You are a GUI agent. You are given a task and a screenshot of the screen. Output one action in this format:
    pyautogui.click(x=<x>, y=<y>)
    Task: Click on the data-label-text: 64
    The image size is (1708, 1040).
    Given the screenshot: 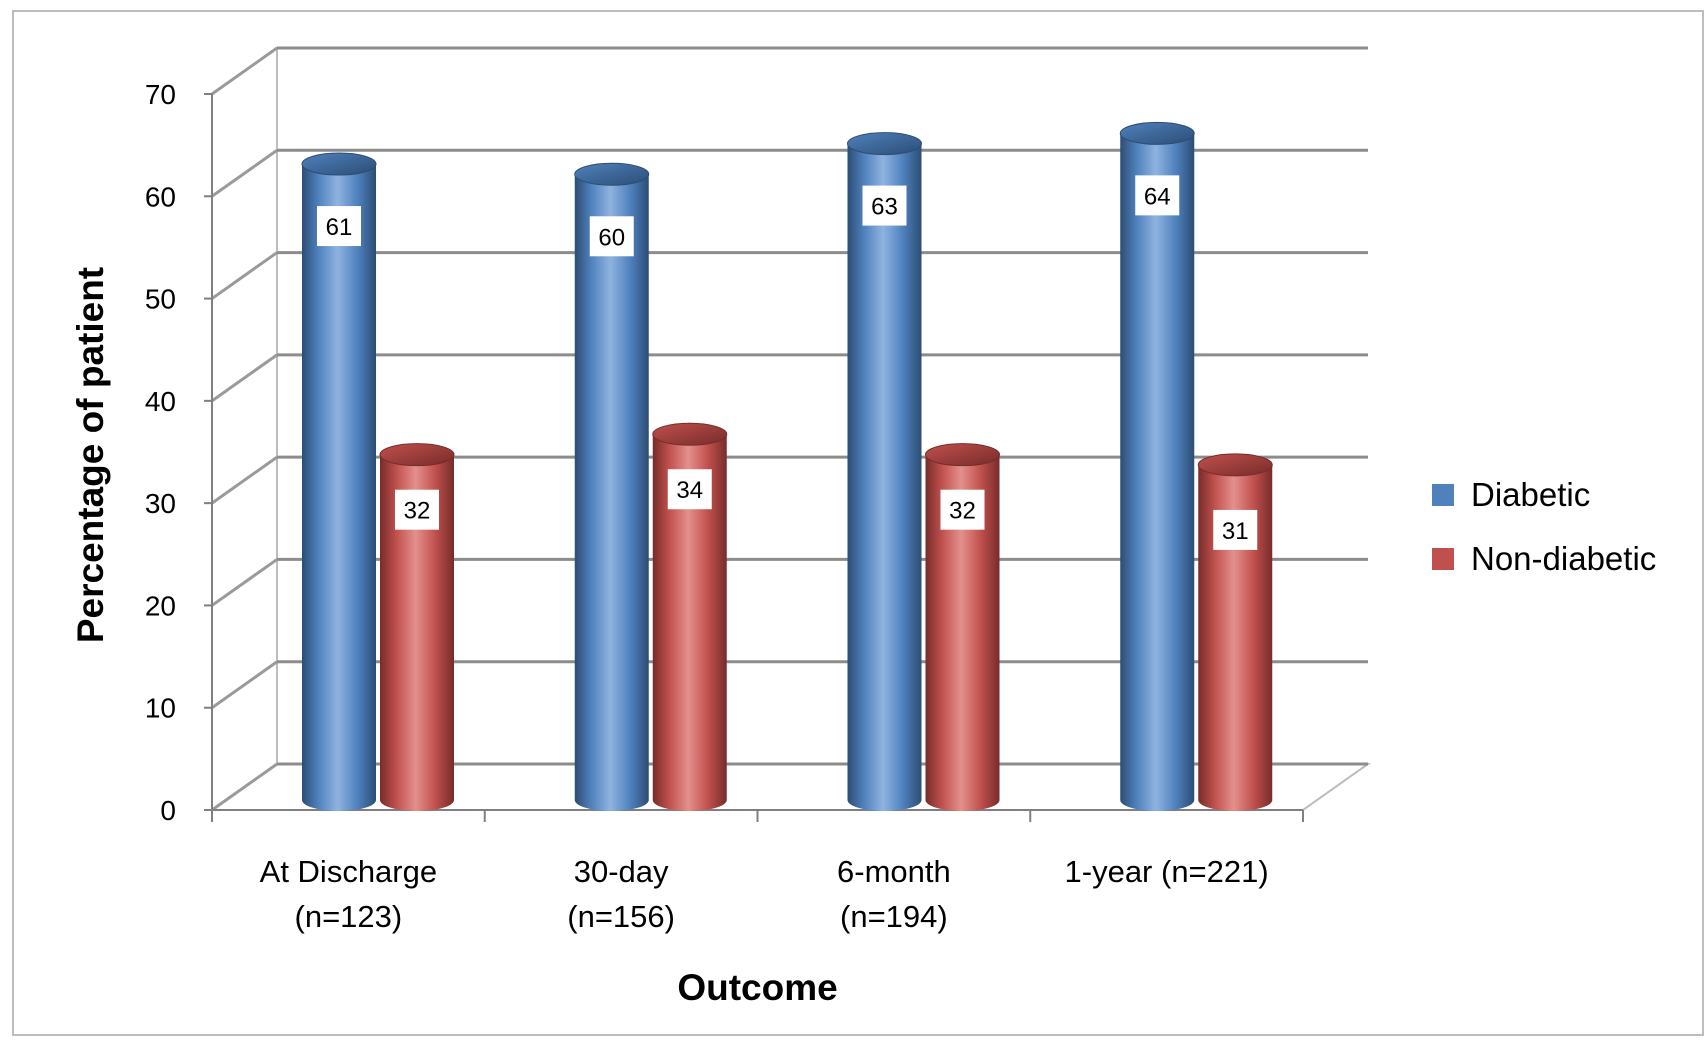 What is the action you would take?
    pyautogui.click(x=1157, y=196)
    